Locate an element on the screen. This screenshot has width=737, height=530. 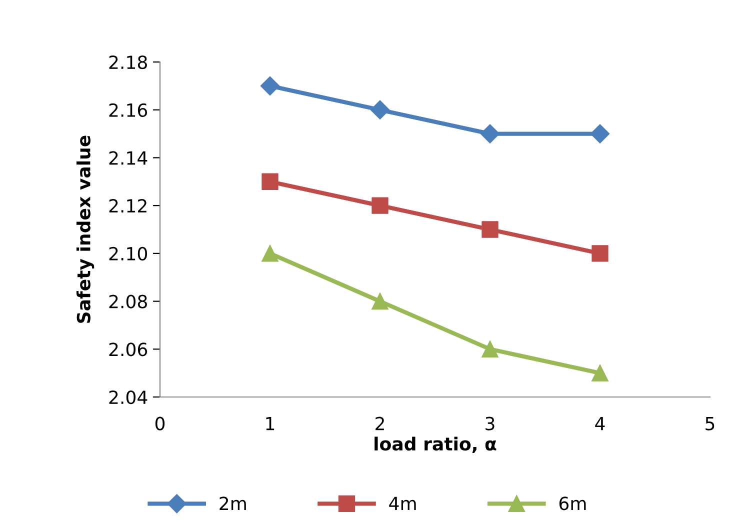
x-tick-label: 5 is located at coordinates (710, 423).